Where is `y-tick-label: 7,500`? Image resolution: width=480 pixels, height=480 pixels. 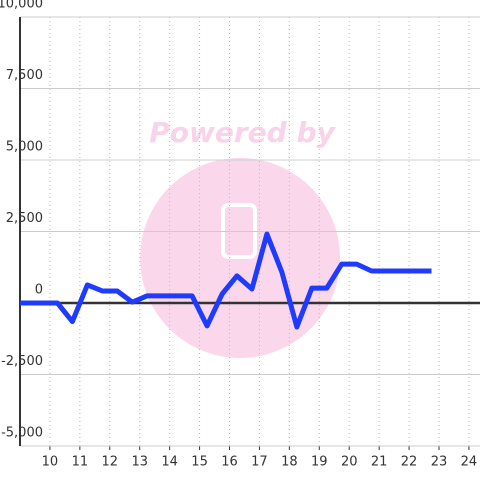
y-tick-label: 7,500 is located at coordinates (24, 75).